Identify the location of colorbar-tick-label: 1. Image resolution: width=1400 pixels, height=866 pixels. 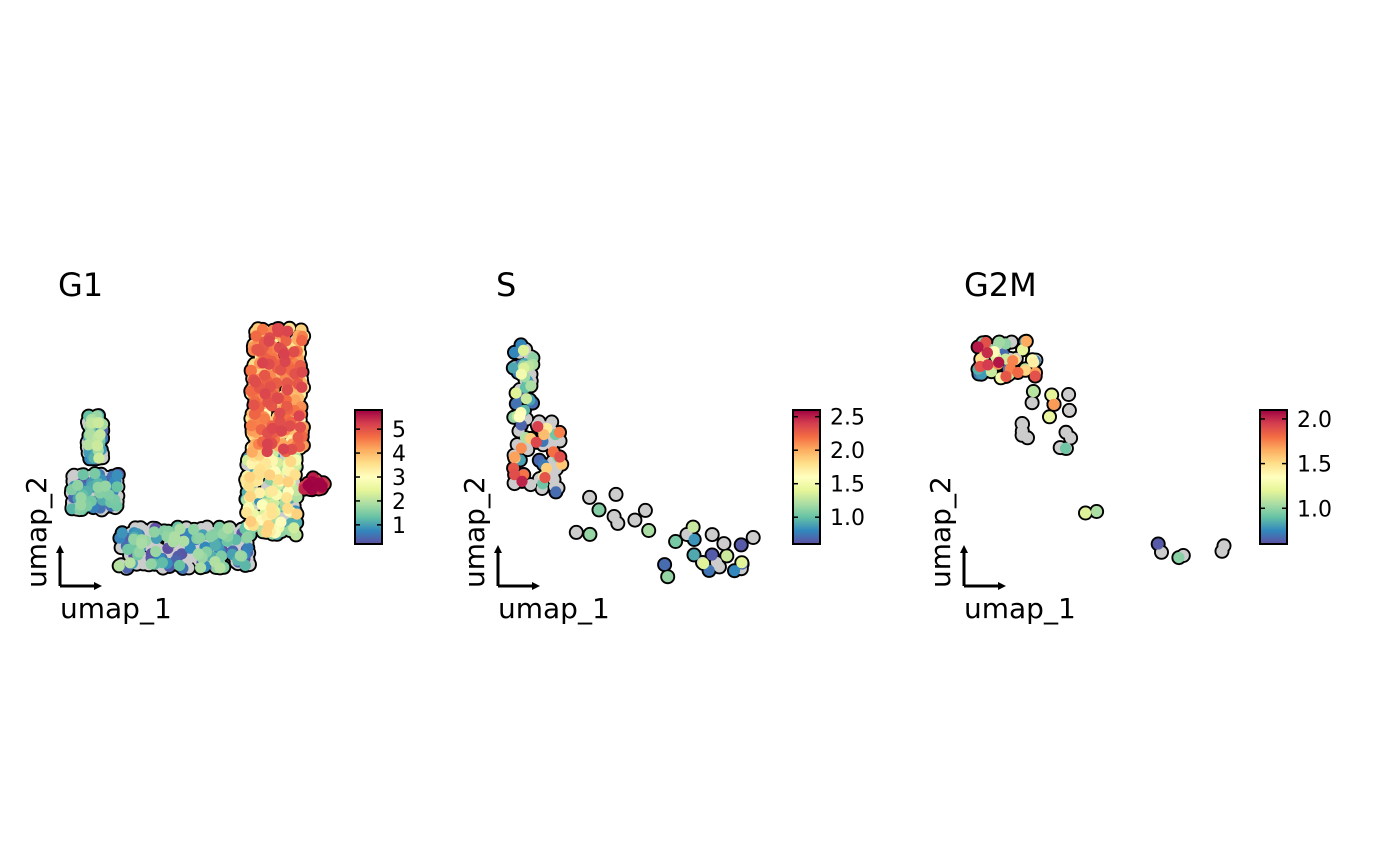
(399, 526).